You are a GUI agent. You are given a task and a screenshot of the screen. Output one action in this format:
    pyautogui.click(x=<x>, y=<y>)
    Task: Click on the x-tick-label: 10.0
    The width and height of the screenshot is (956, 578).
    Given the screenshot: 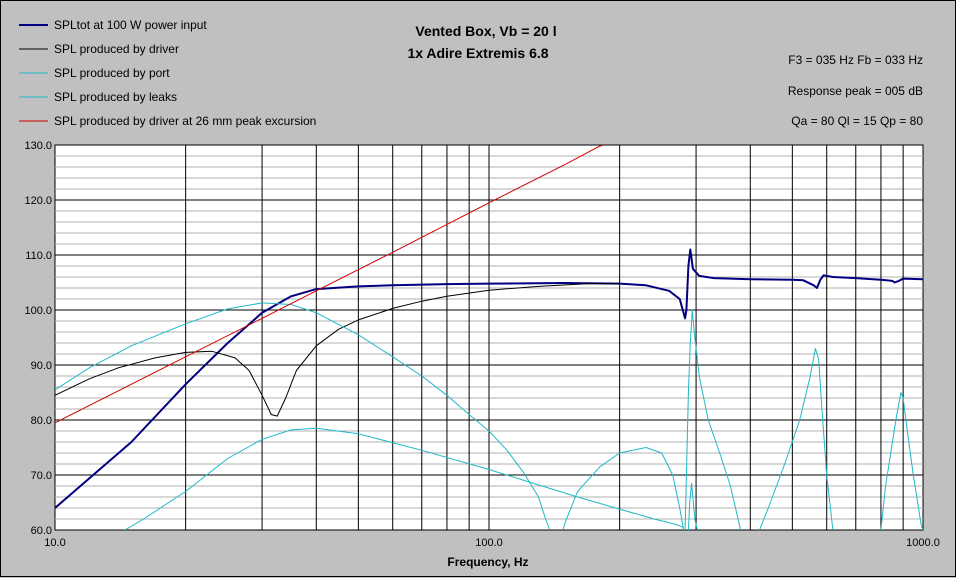 What is the action you would take?
    pyautogui.click(x=54, y=543)
    